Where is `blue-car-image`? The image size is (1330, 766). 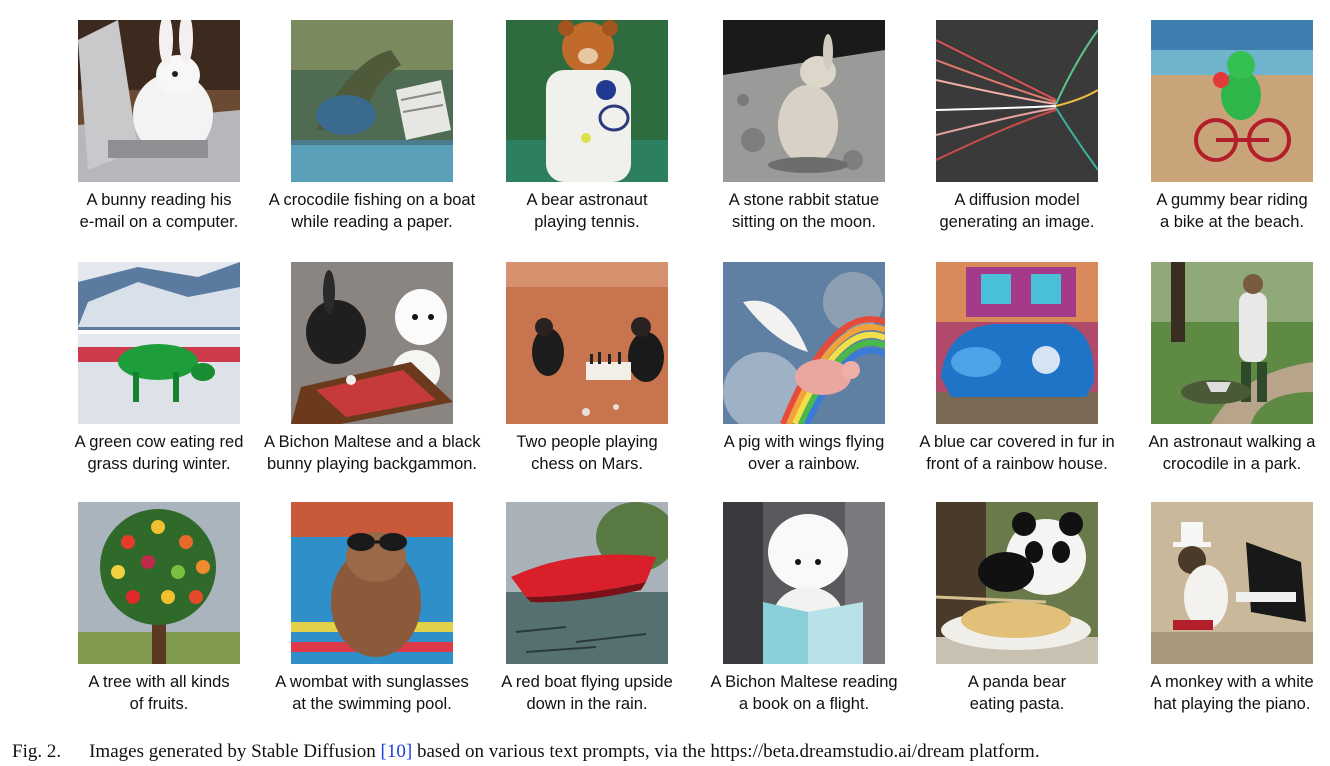
blue-car-image is located at coordinates (1017, 343).